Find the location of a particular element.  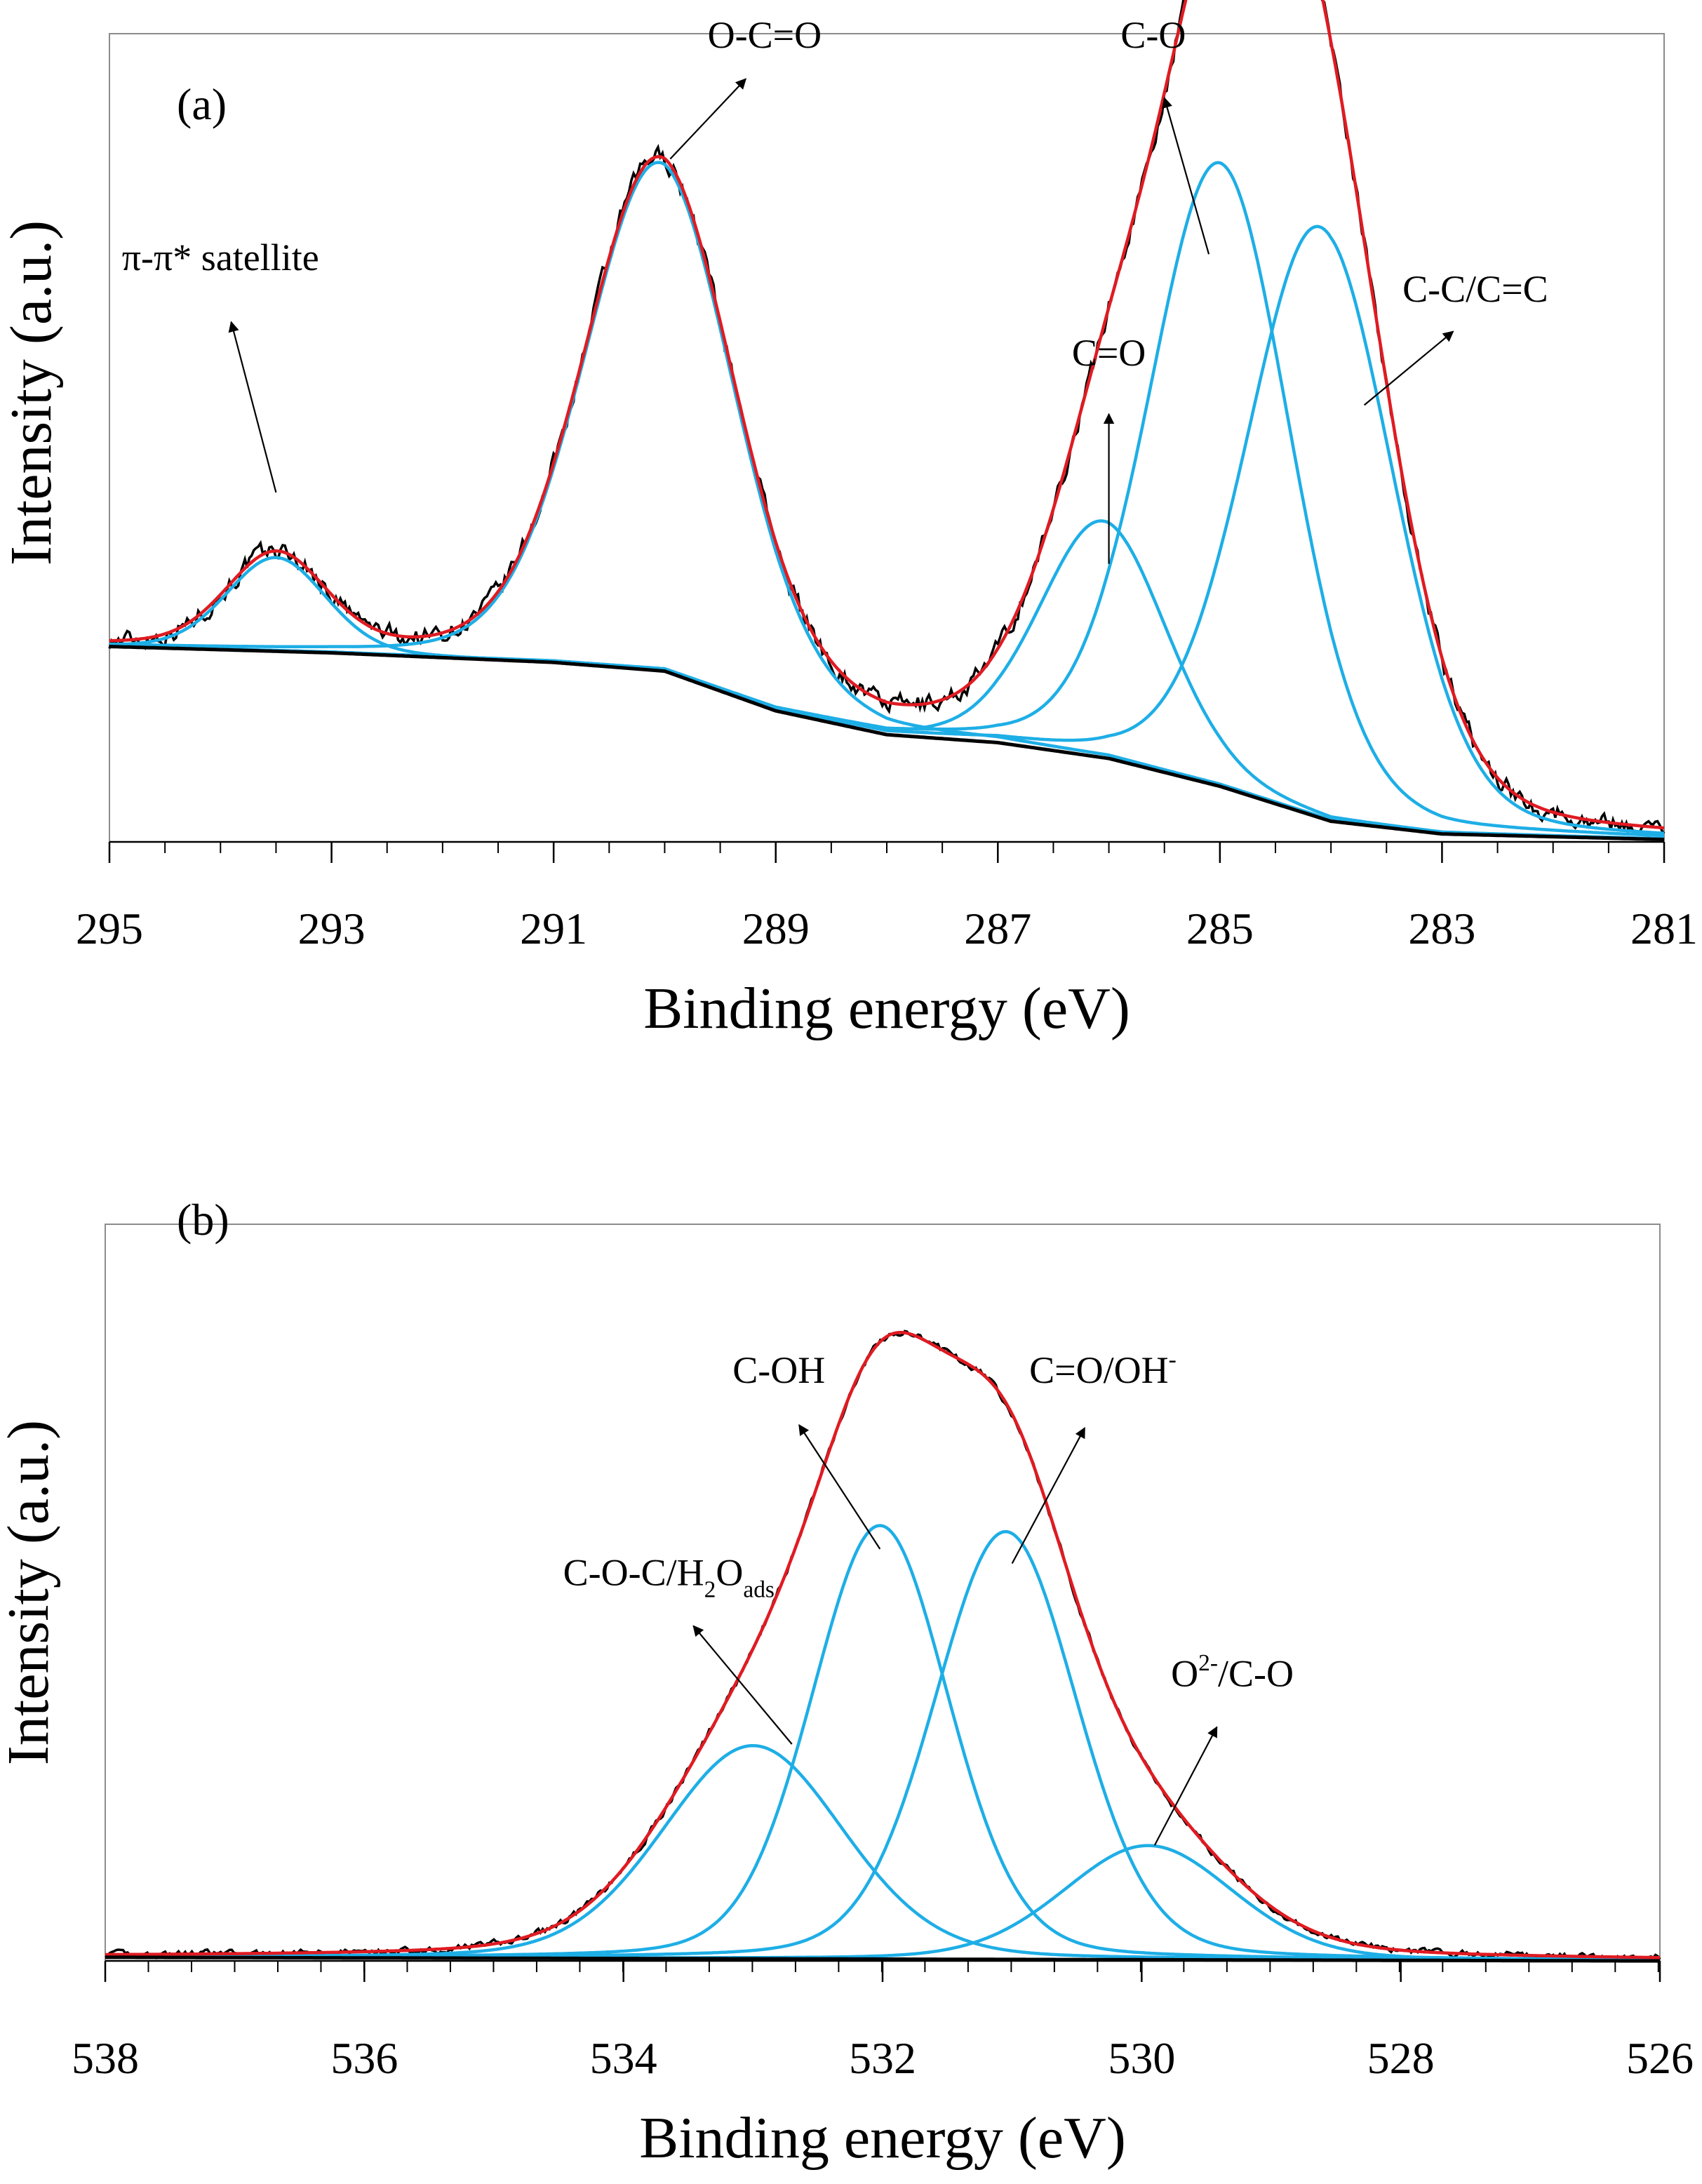

x-tick-label: 530 is located at coordinates (1142, 2058).